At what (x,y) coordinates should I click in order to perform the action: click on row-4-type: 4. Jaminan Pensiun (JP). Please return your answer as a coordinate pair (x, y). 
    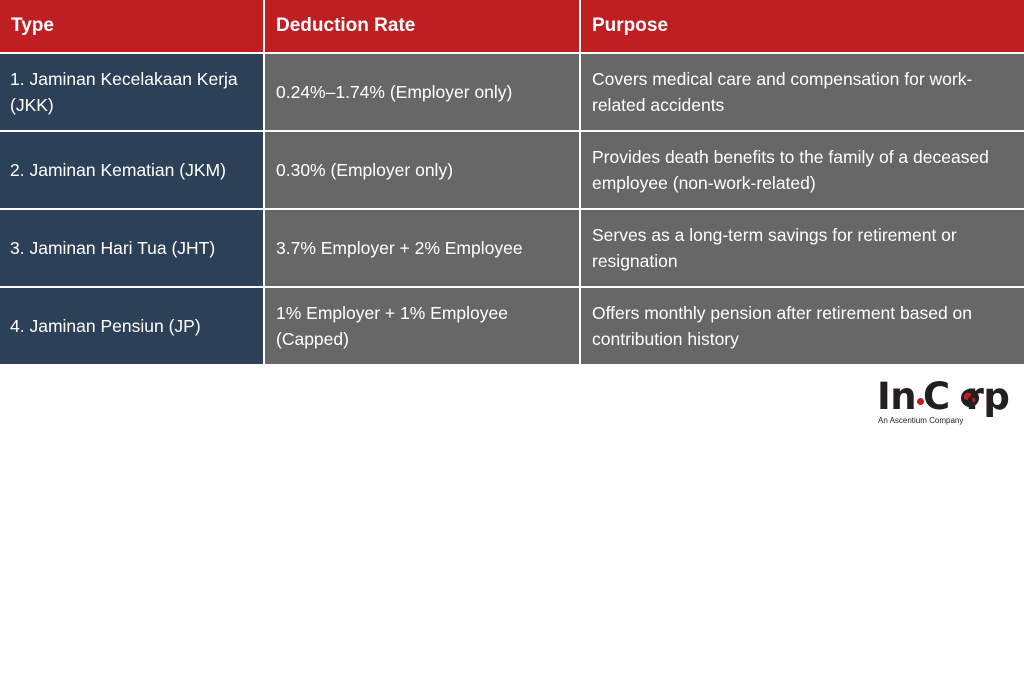
    Looking at the image, I should click on (131, 326).